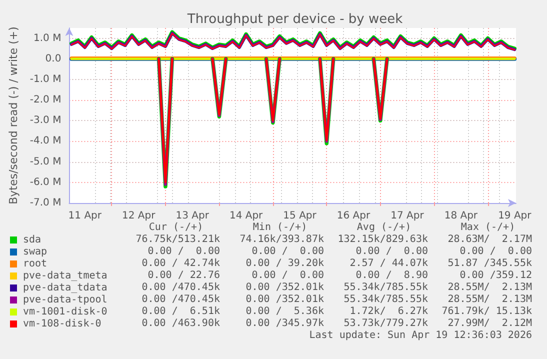 The width and height of the screenshot is (547, 359). I want to click on legend-label: pve-data_tmeta, so click(65, 276).